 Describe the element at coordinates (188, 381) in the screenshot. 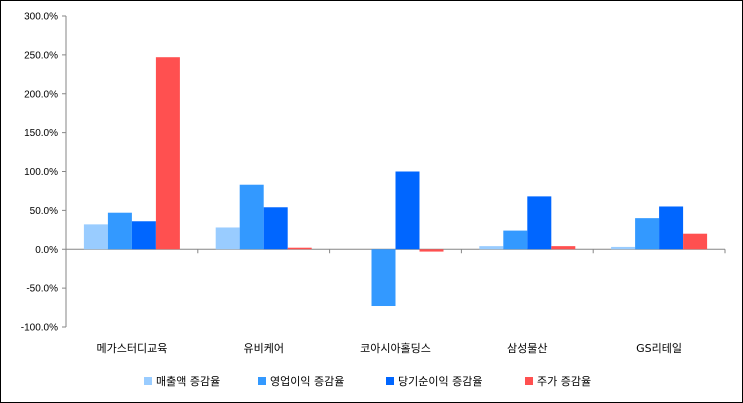

I see `legend-label: 매출액 증감율` at that location.